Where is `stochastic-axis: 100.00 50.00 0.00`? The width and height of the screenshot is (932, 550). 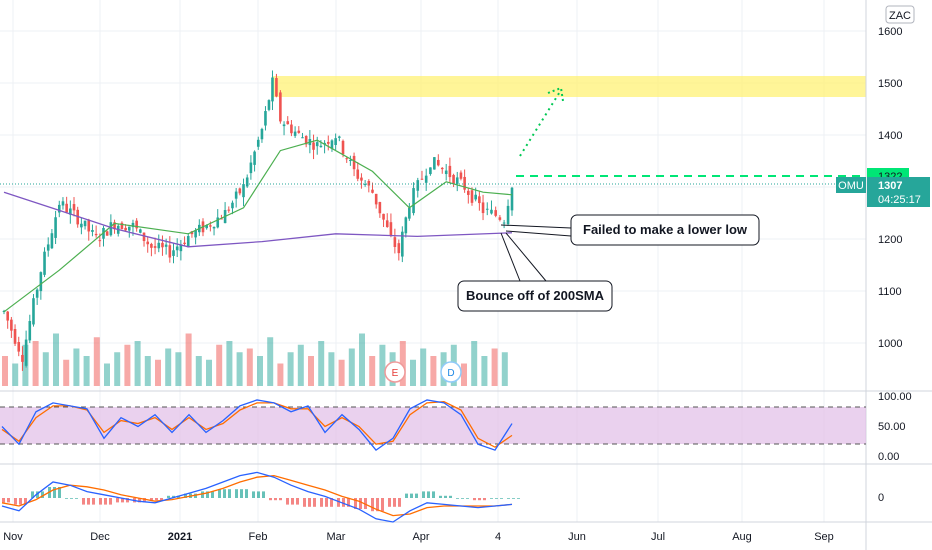 stochastic-axis: 100.00 50.00 0.00 is located at coordinates (895, 427).